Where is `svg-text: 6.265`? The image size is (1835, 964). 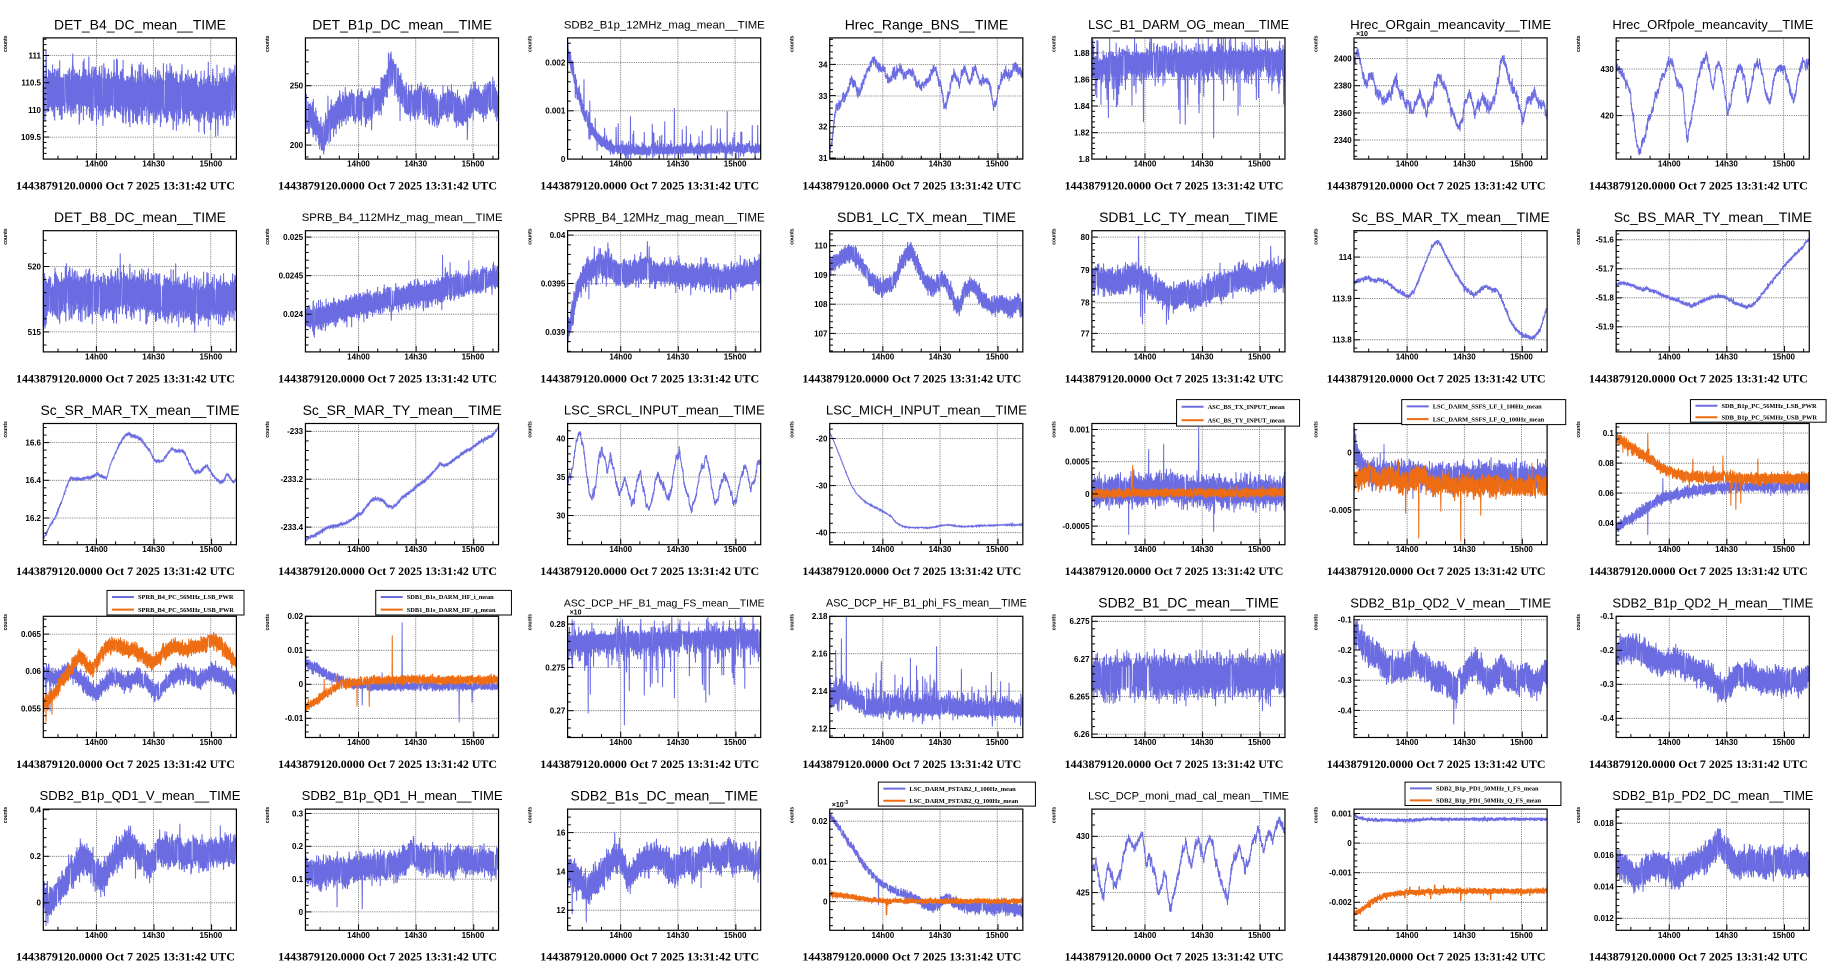 svg-text: 6.265 is located at coordinates (1080, 696).